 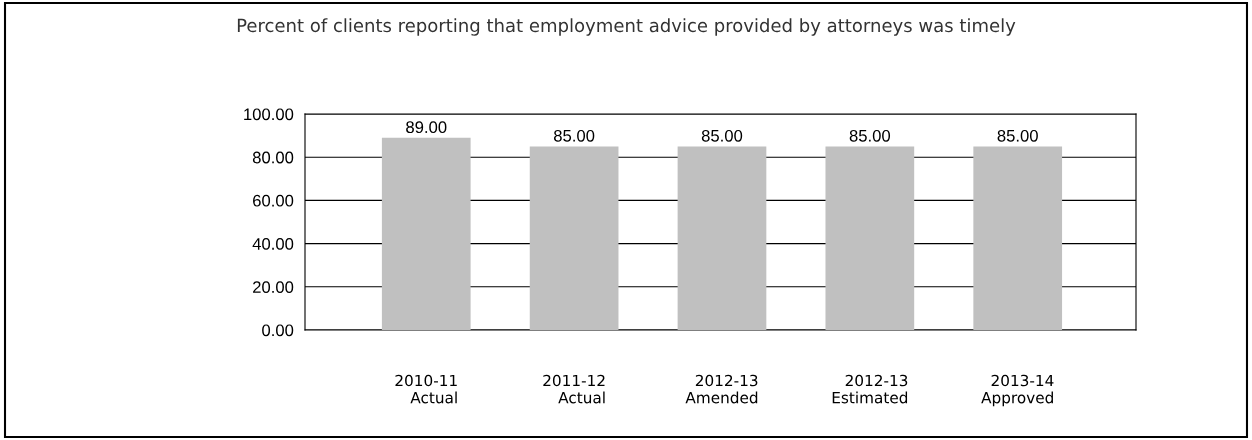 What do you see at coordinates (278, 330) in the screenshot?
I see `y-tick-label: 0.00` at bounding box center [278, 330].